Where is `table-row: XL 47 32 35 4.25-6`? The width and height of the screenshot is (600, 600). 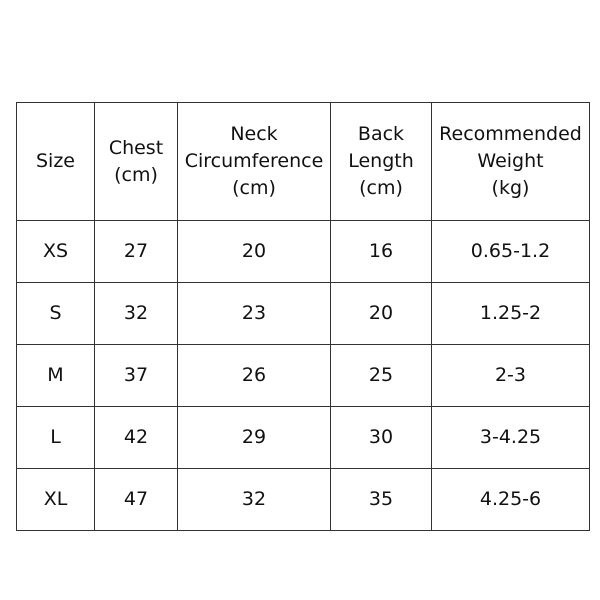
table-row: XL 47 32 35 4.25-6 is located at coordinates (303, 499).